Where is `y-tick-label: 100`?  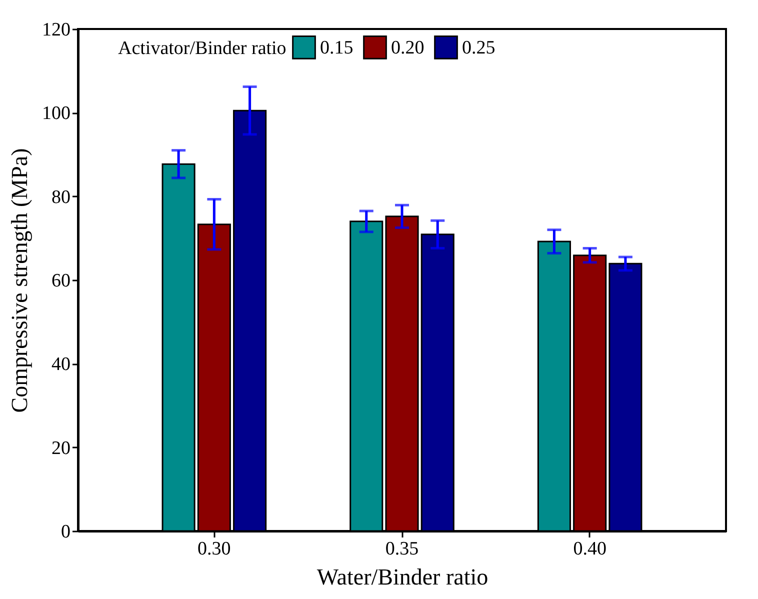
y-tick-label: 100 is located at coordinates (56, 113).